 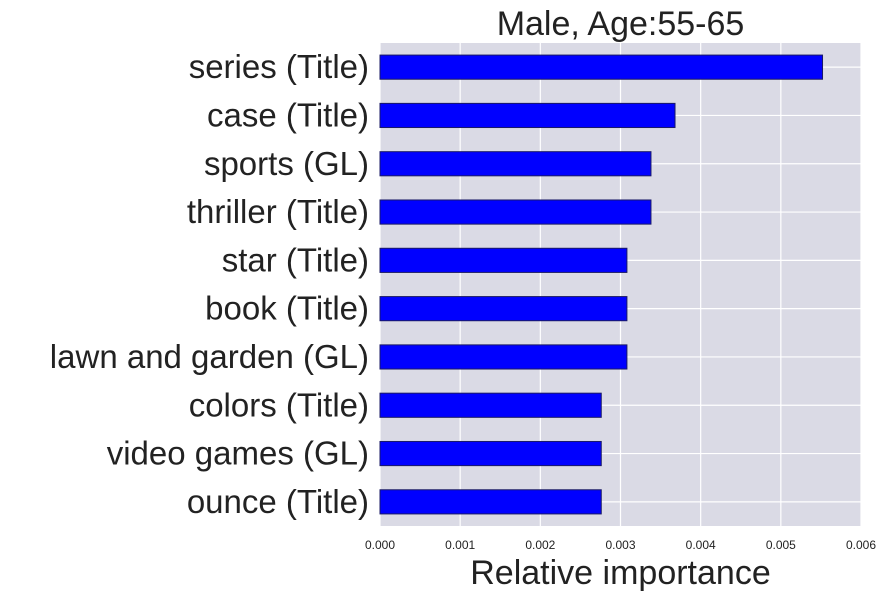 I want to click on category-label: colors (Title), so click(x=279, y=404).